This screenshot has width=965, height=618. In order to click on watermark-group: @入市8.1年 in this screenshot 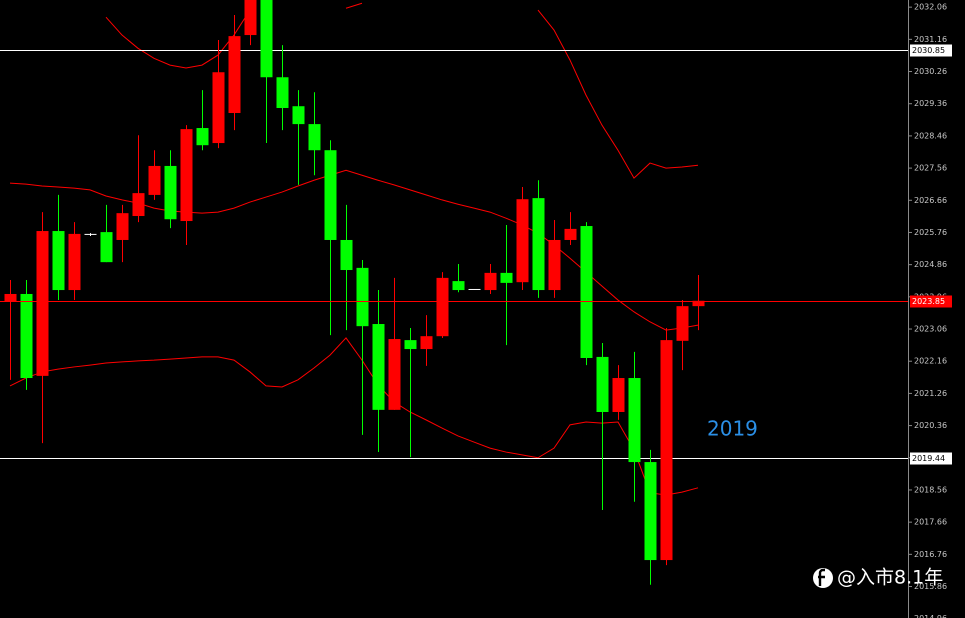, I will do `click(878, 578)`.